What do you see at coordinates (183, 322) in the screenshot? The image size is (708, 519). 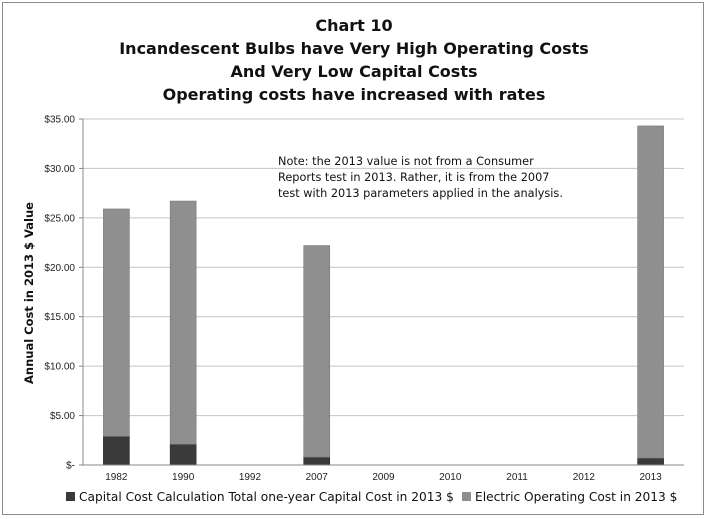 I see `bar-operating-1990` at bounding box center [183, 322].